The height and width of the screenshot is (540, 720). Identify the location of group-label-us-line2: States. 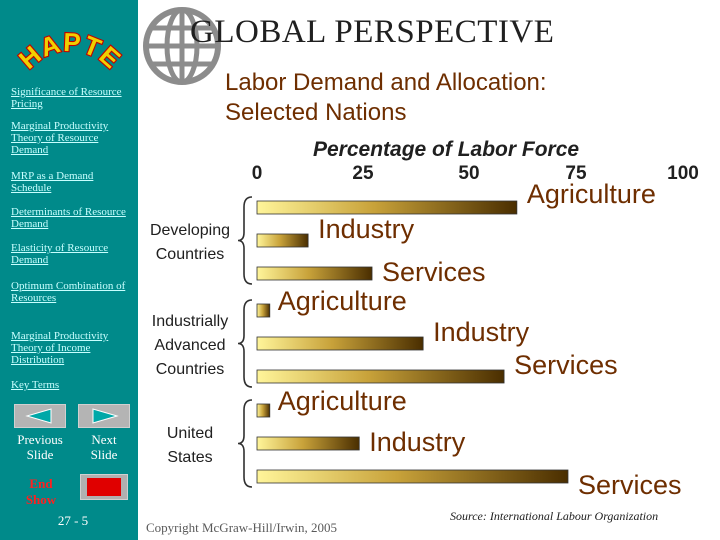
(190, 457).